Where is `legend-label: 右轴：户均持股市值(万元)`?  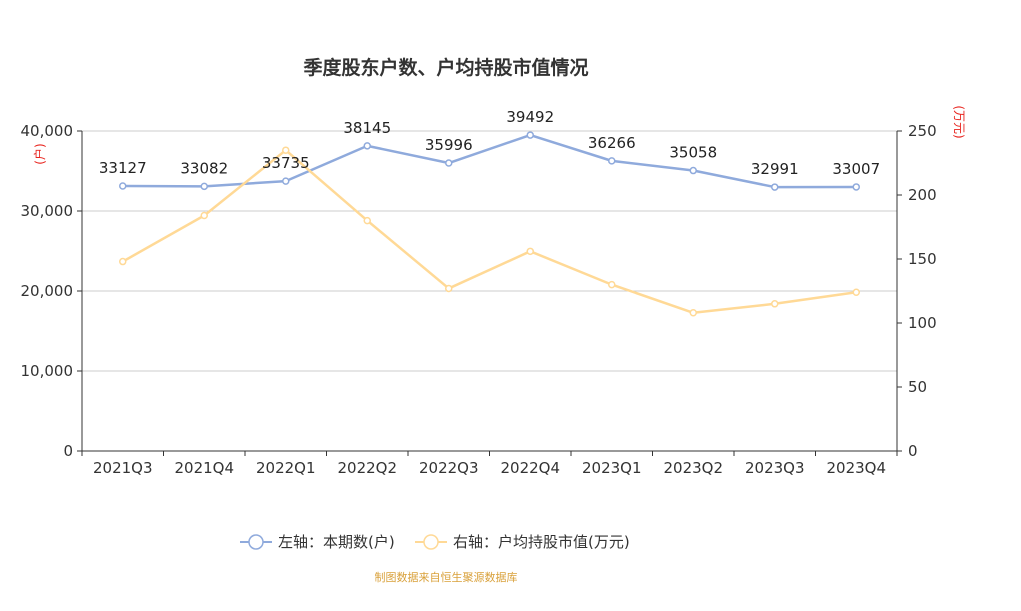 legend-label: 右轴：户均持股市值(万元) is located at coordinates (541, 542).